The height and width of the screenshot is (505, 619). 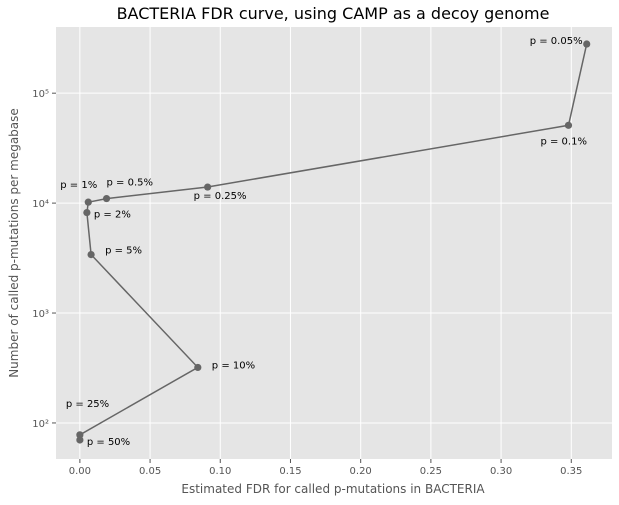 I want to click on point-label: p = 5%, so click(x=123, y=251).